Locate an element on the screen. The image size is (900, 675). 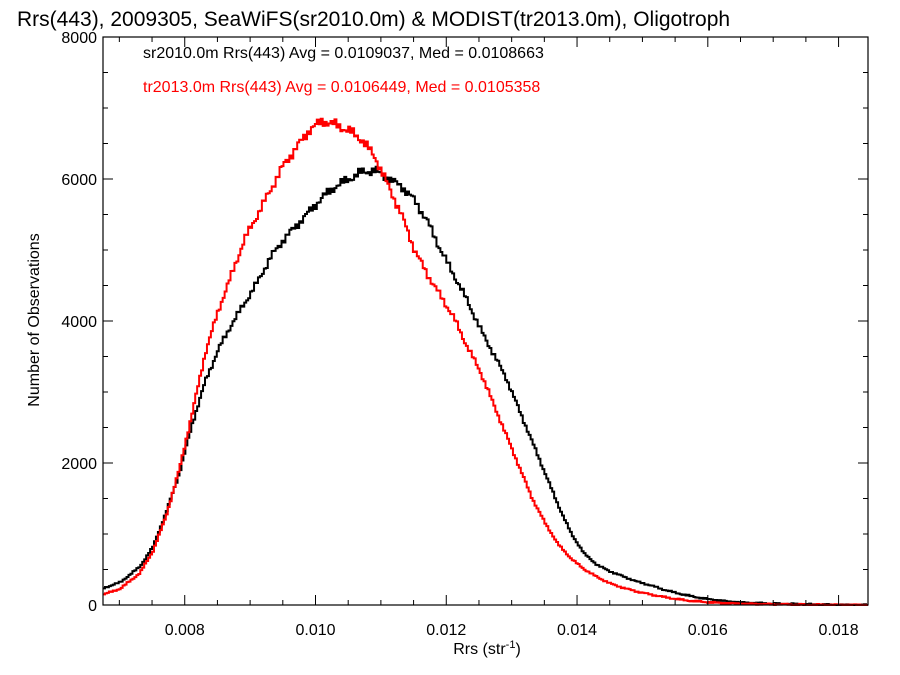
x-axis-label: Rrs (str-1) is located at coordinates (487, 648).